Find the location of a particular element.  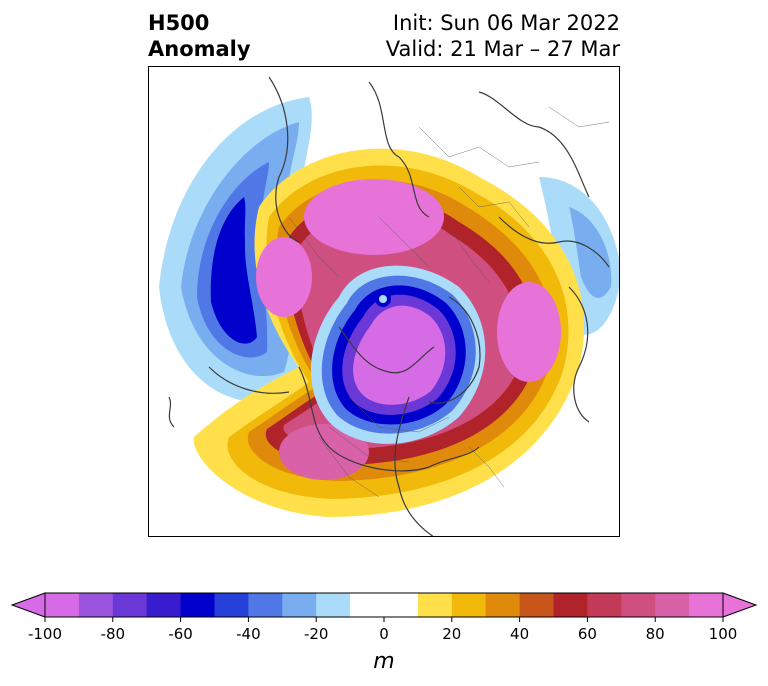

colorbar-tick-label: 100 is located at coordinates (723, 634).